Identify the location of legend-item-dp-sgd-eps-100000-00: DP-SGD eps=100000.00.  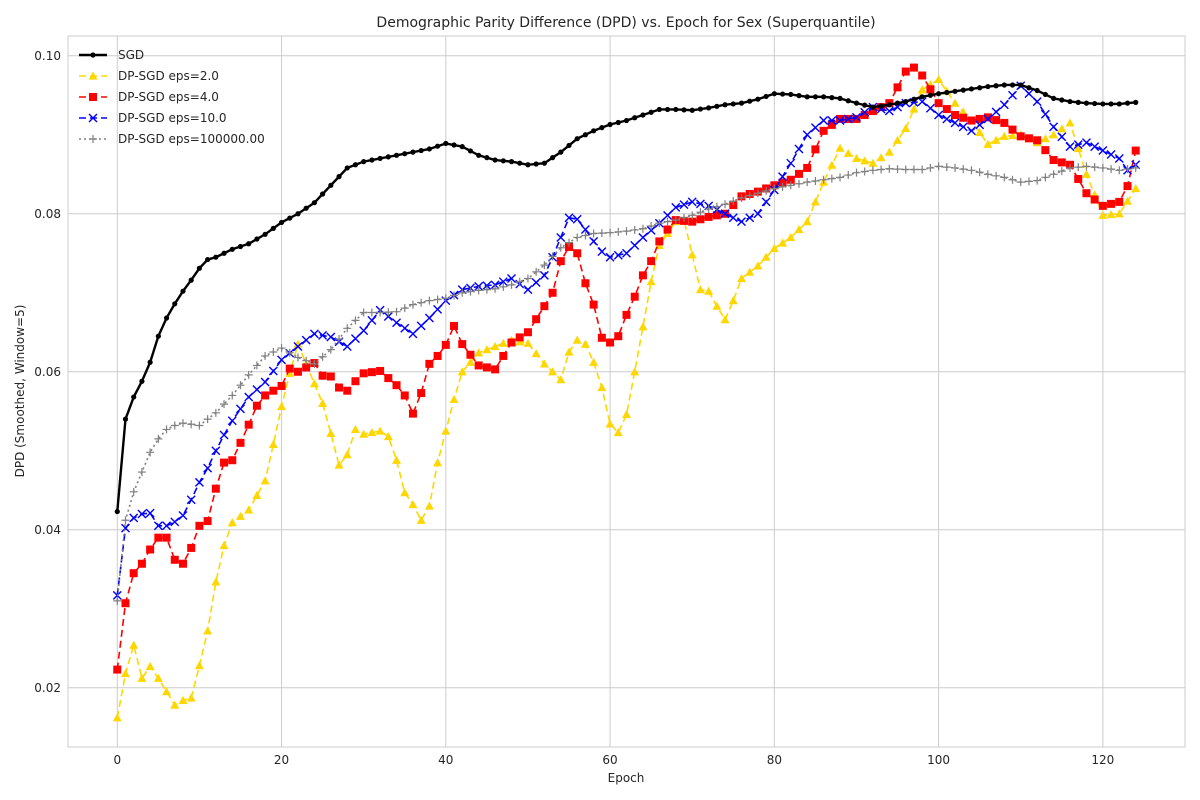
(172, 139).